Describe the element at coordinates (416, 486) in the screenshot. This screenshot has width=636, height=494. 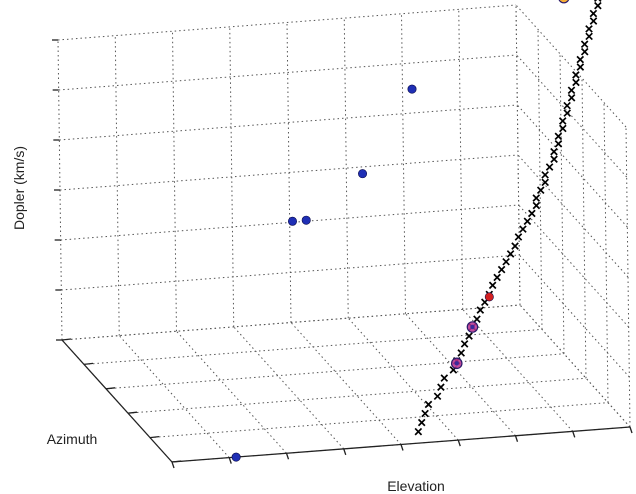
I see `x-axis-label: Elevation` at that location.